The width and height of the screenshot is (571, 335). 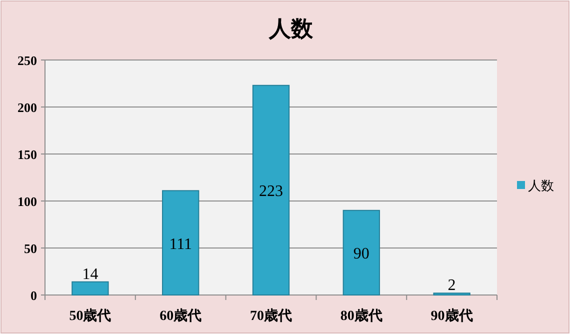 What do you see at coordinates (451, 316) in the screenshot?
I see `x-tick-label: 90歳代` at bounding box center [451, 316].